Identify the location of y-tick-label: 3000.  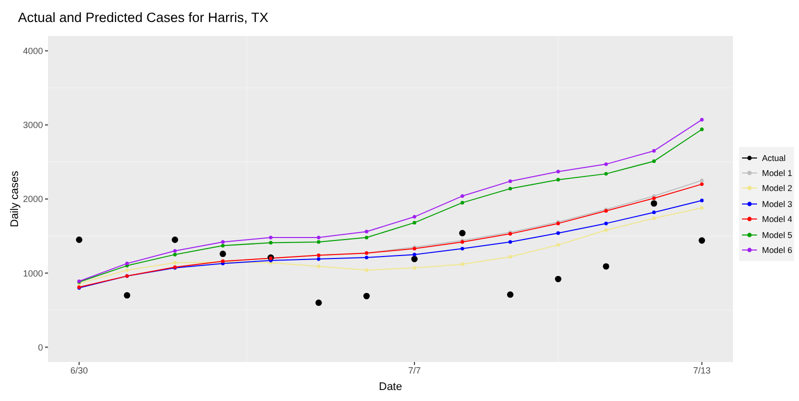
(32, 125).